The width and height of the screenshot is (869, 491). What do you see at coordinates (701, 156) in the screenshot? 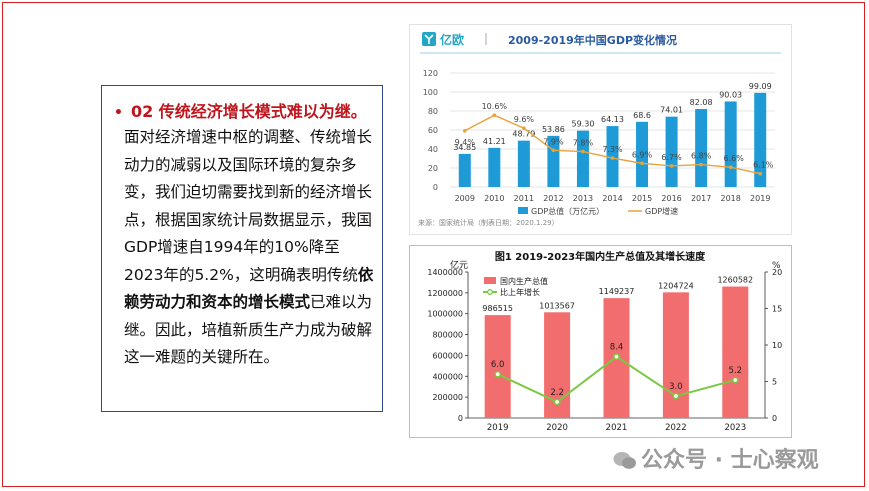
I see `growth-label: 6.8%` at bounding box center [701, 156].